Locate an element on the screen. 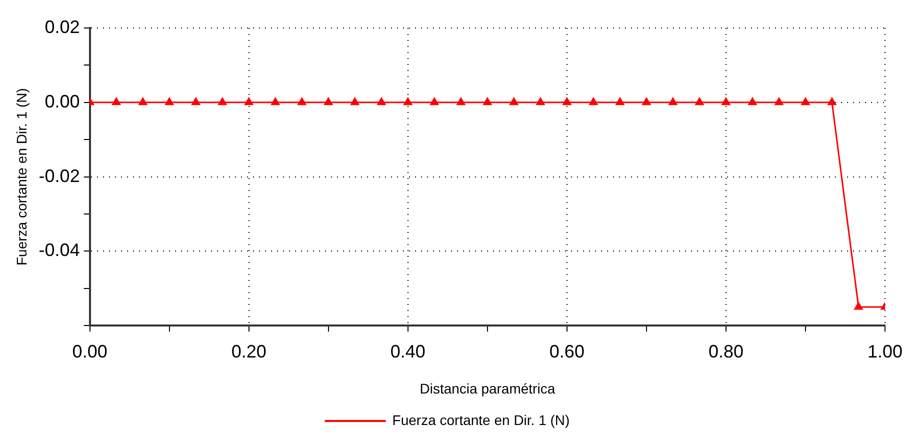 This screenshot has height=446, width=913. x-tick-label: 0.00 is located at coordinates (90, 351).